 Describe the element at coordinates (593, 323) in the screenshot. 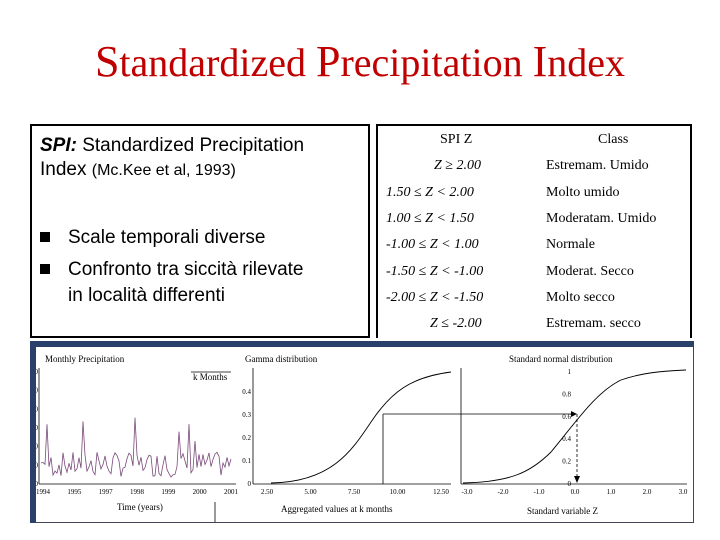

I see `table-cell-class: Estremam. secco` at that location.